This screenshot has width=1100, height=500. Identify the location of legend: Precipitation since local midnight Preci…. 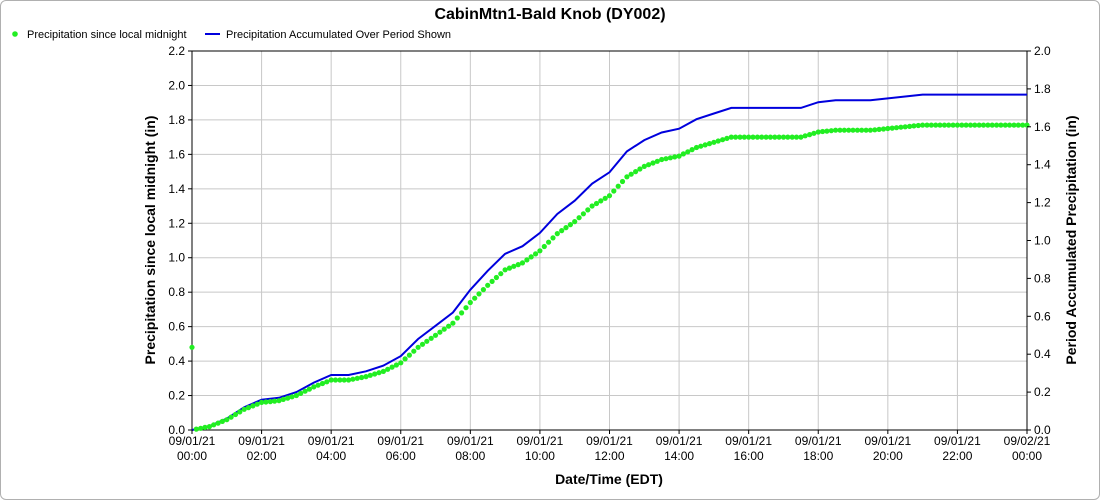
(231, 35).